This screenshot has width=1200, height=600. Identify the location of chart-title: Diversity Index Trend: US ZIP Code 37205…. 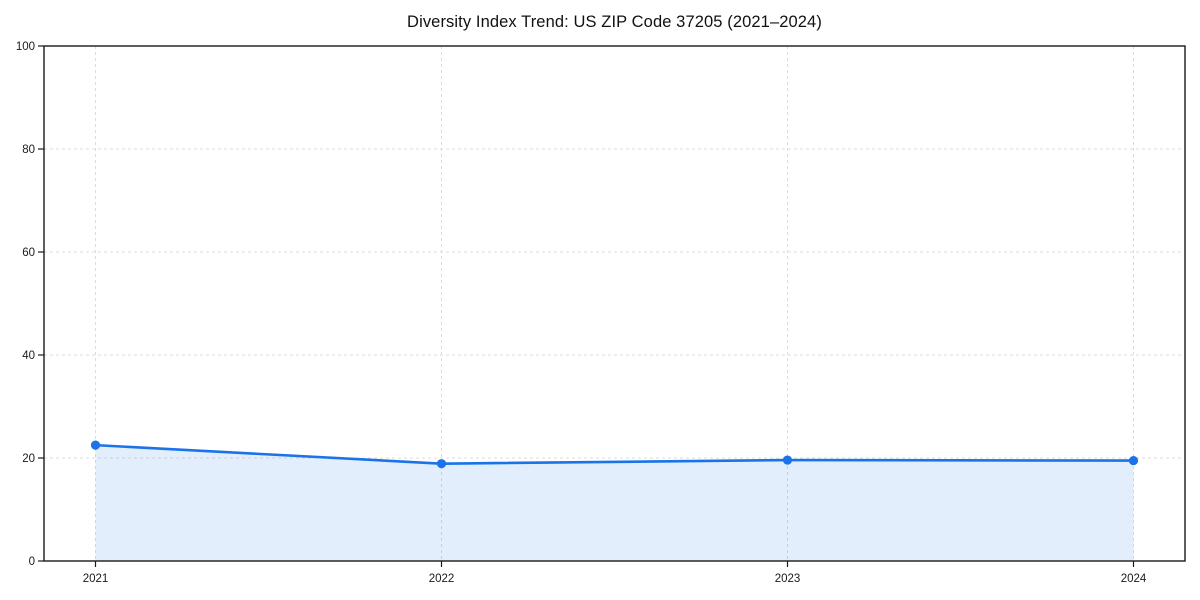
(614, 22).